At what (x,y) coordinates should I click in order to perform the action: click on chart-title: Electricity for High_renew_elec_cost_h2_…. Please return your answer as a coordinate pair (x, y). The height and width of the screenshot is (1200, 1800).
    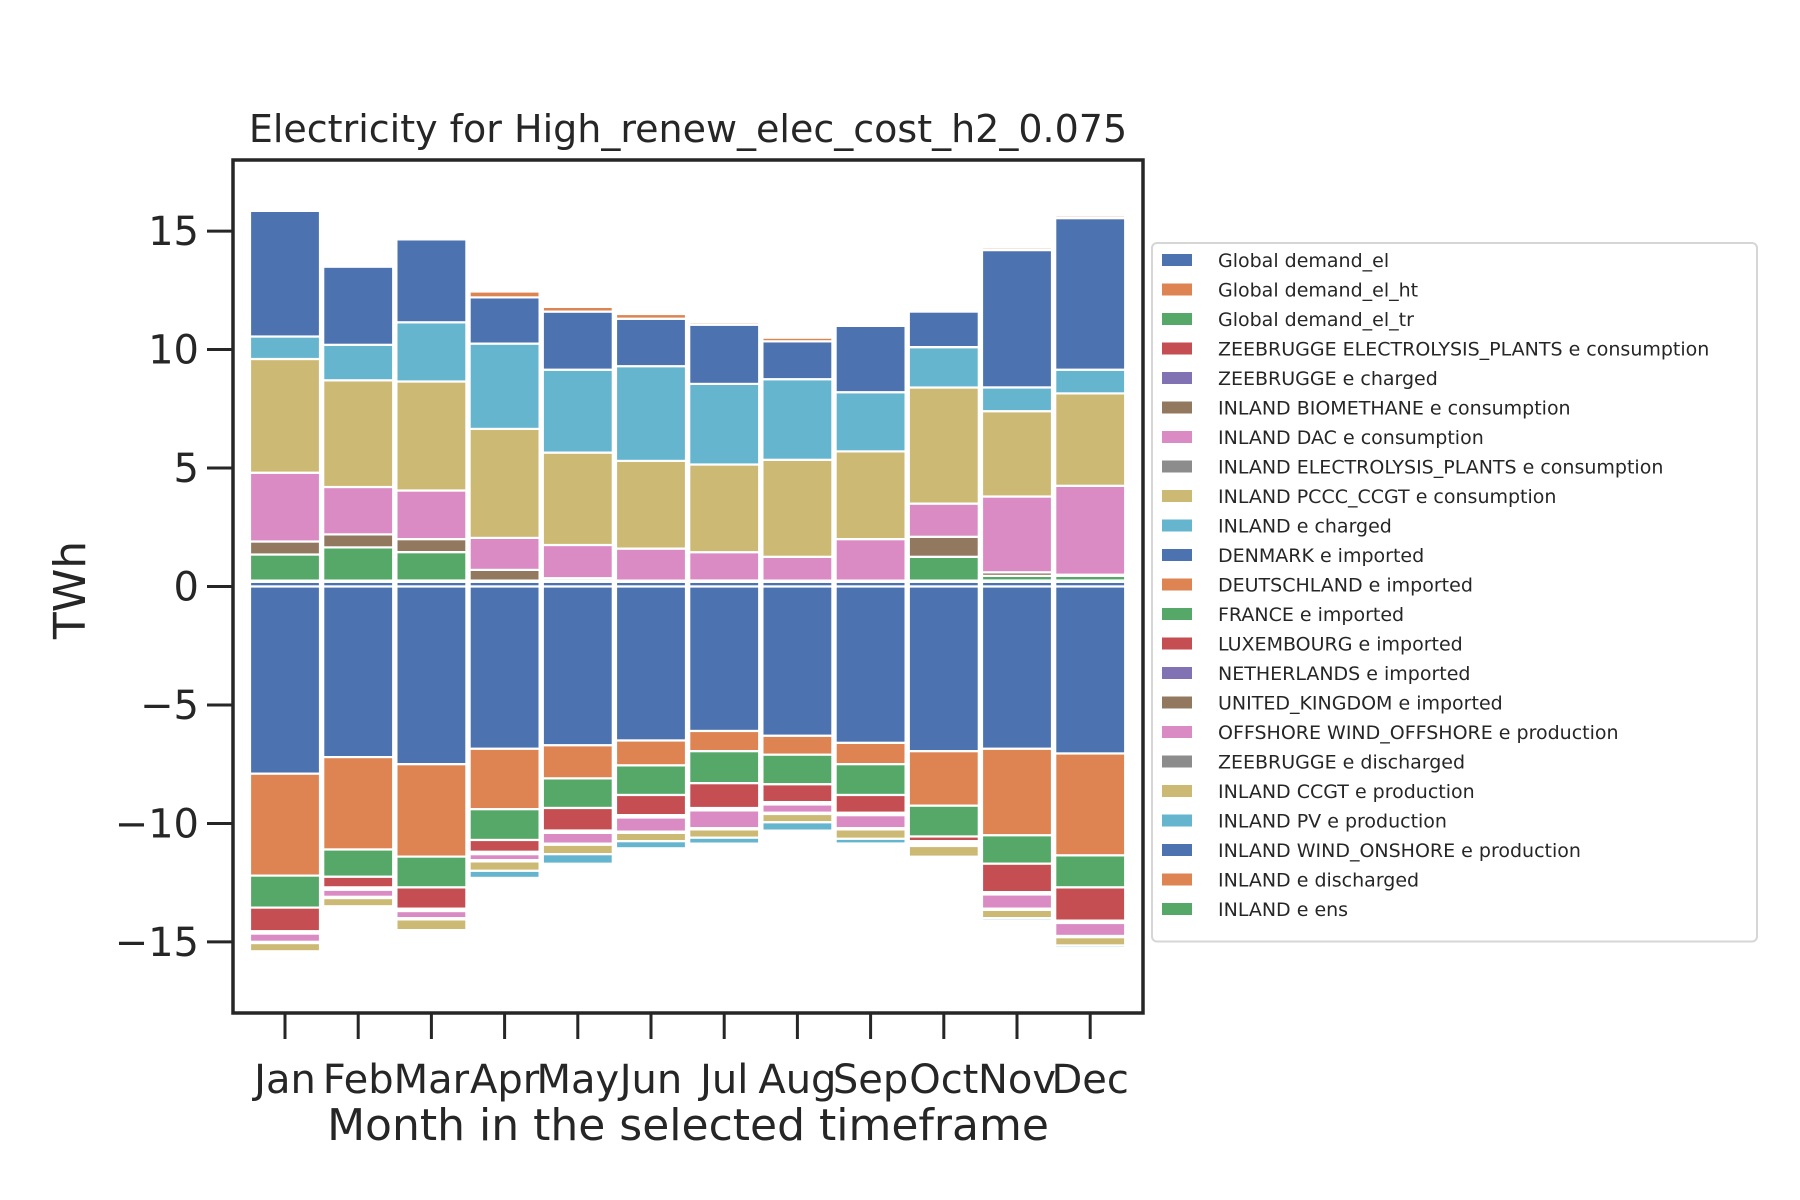
    Looking at the image, I should click on (688, 129).